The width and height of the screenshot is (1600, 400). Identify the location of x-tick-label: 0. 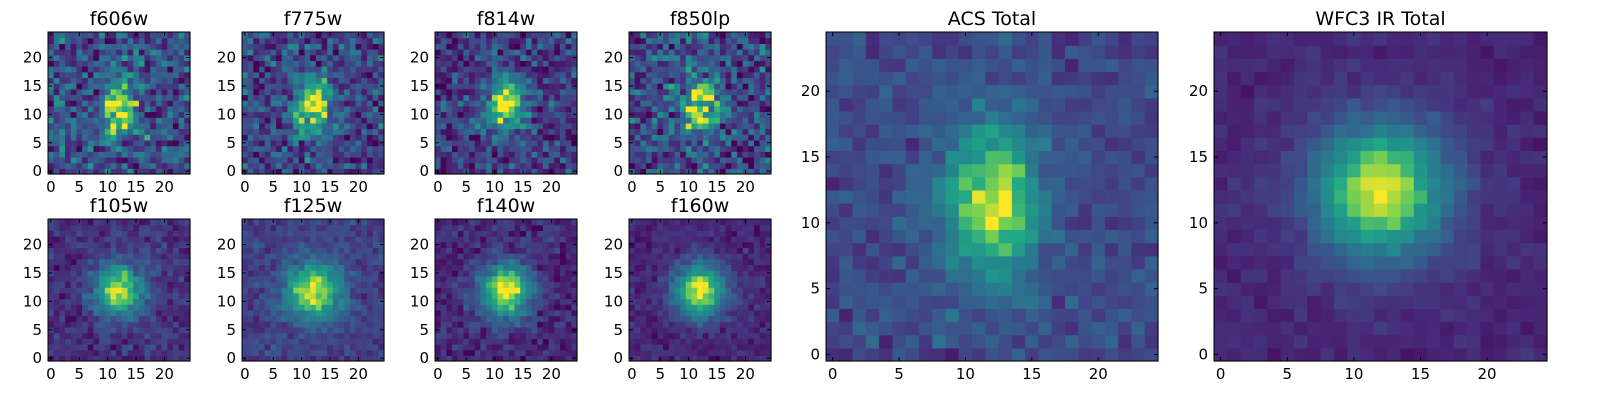
(438, 374).